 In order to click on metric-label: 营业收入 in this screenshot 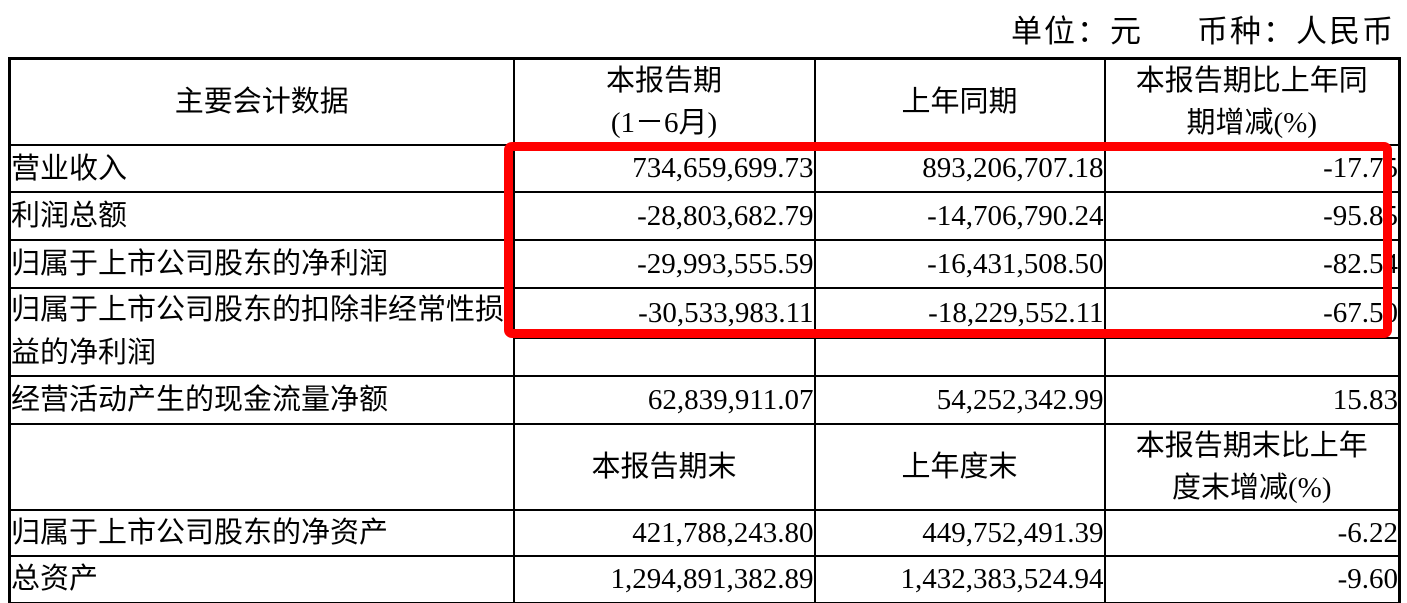, I will do `click(261, 168)`.